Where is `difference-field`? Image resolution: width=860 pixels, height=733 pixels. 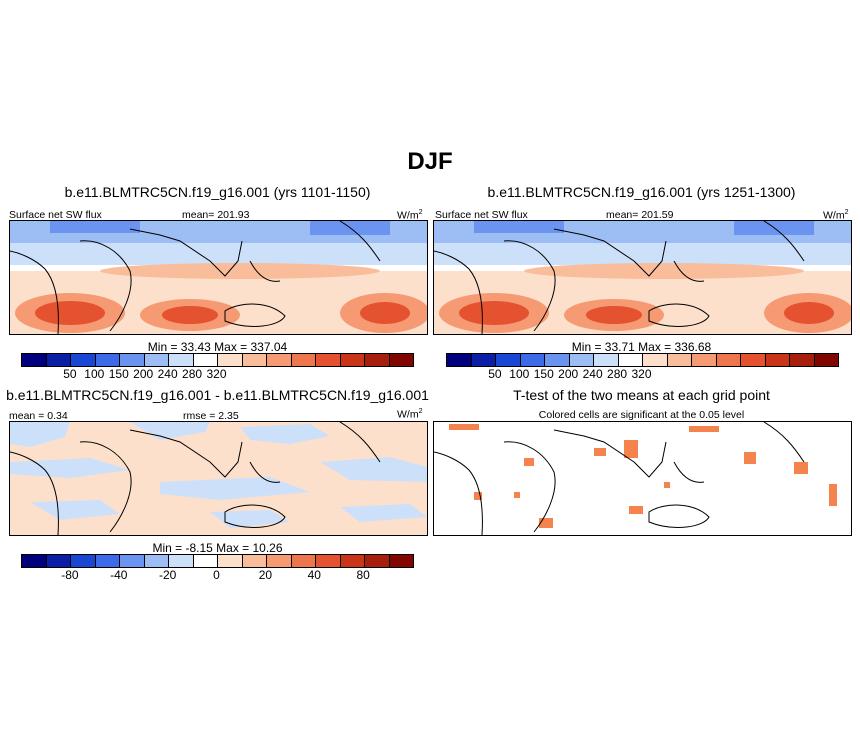
difference-field is located at coordinates (218, 478).